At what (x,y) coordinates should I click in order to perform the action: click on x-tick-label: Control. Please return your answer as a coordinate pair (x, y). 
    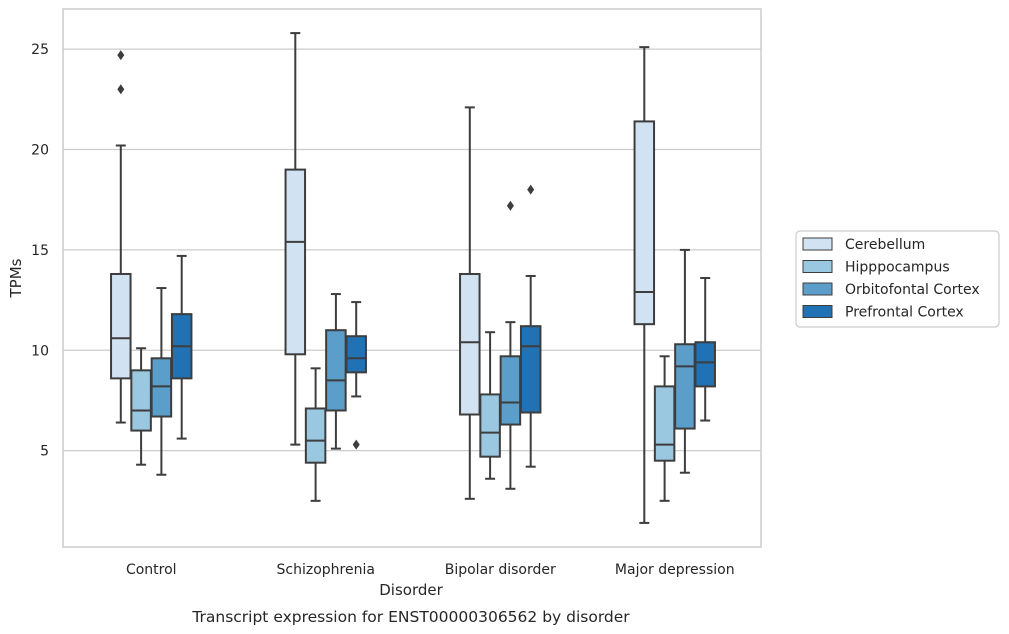
    Looking at the image, I should click on (151, 570).